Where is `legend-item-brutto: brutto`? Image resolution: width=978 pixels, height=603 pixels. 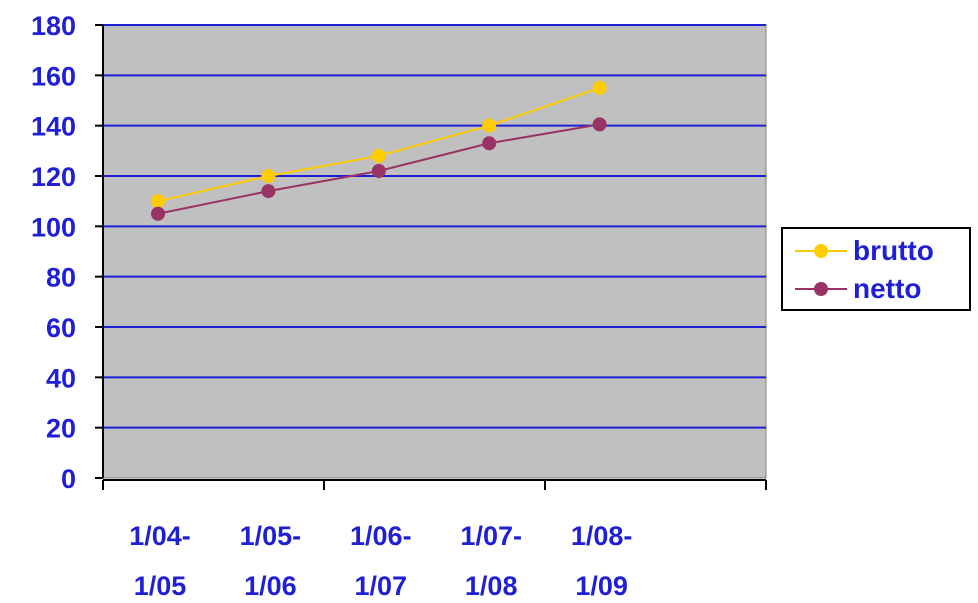
legend-item-brutto: brutto is located at coordinates (864, 251).